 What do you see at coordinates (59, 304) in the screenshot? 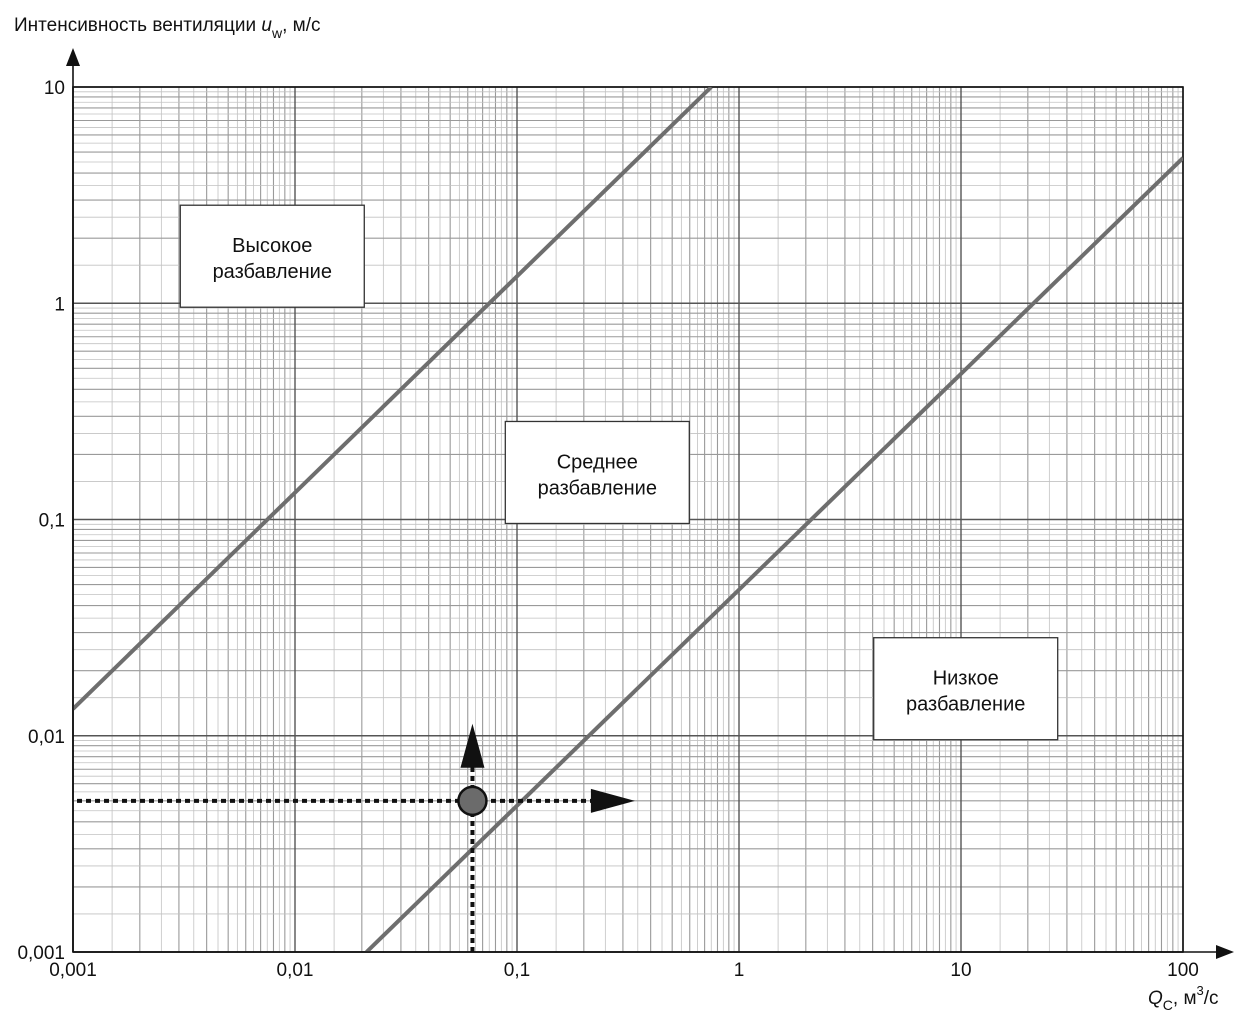
I see `y-tick-label: 1` at bounding box center [59, 304].